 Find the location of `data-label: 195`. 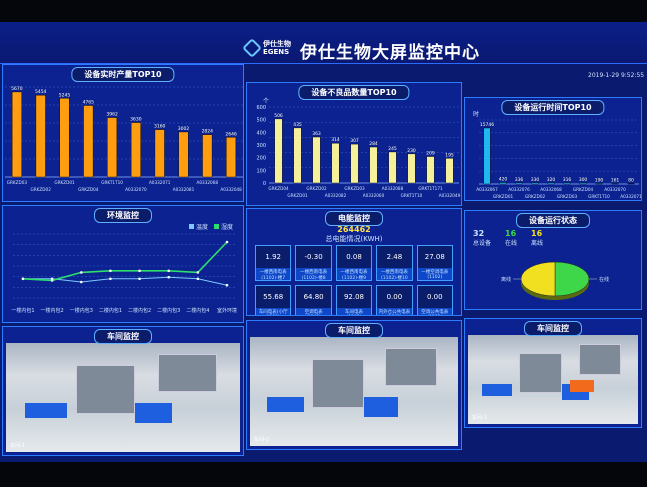

data-label: 195 is located at coordinates (449, 155).